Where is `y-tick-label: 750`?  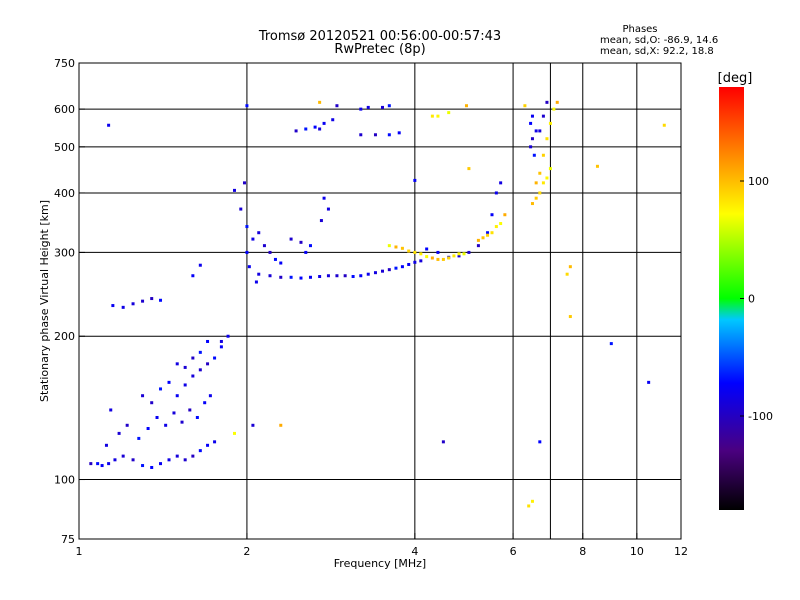
y-tick-label: 750 is located at coordinates (64, 63).